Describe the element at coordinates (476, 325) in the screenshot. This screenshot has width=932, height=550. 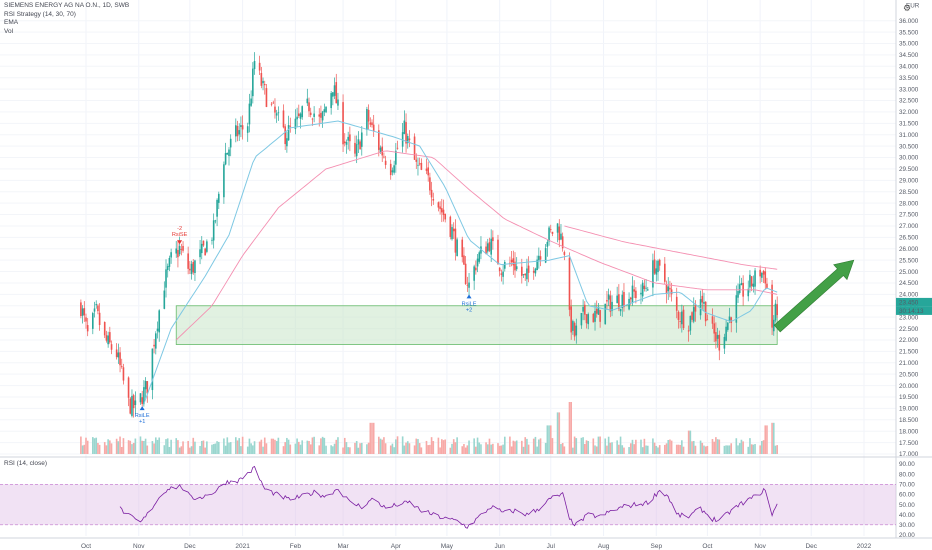
I see `support-zone` at that location.